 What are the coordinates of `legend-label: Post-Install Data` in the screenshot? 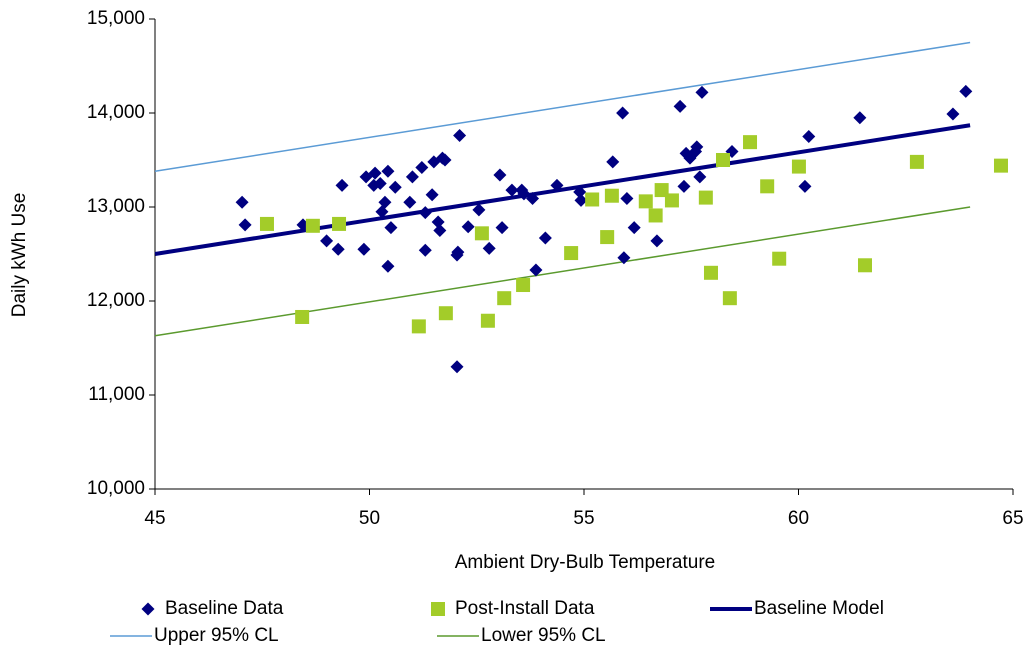 It's located at (525, 608).